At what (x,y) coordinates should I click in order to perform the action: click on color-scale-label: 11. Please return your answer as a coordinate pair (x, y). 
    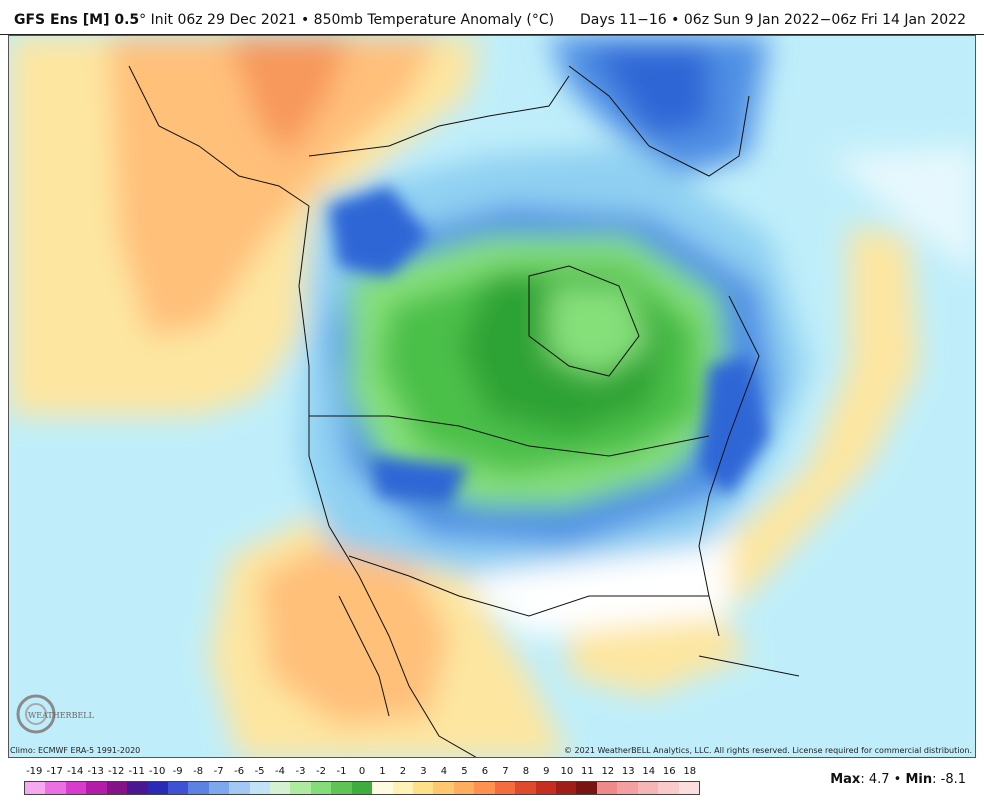
    Looking at the image, I should click on (587, 771).